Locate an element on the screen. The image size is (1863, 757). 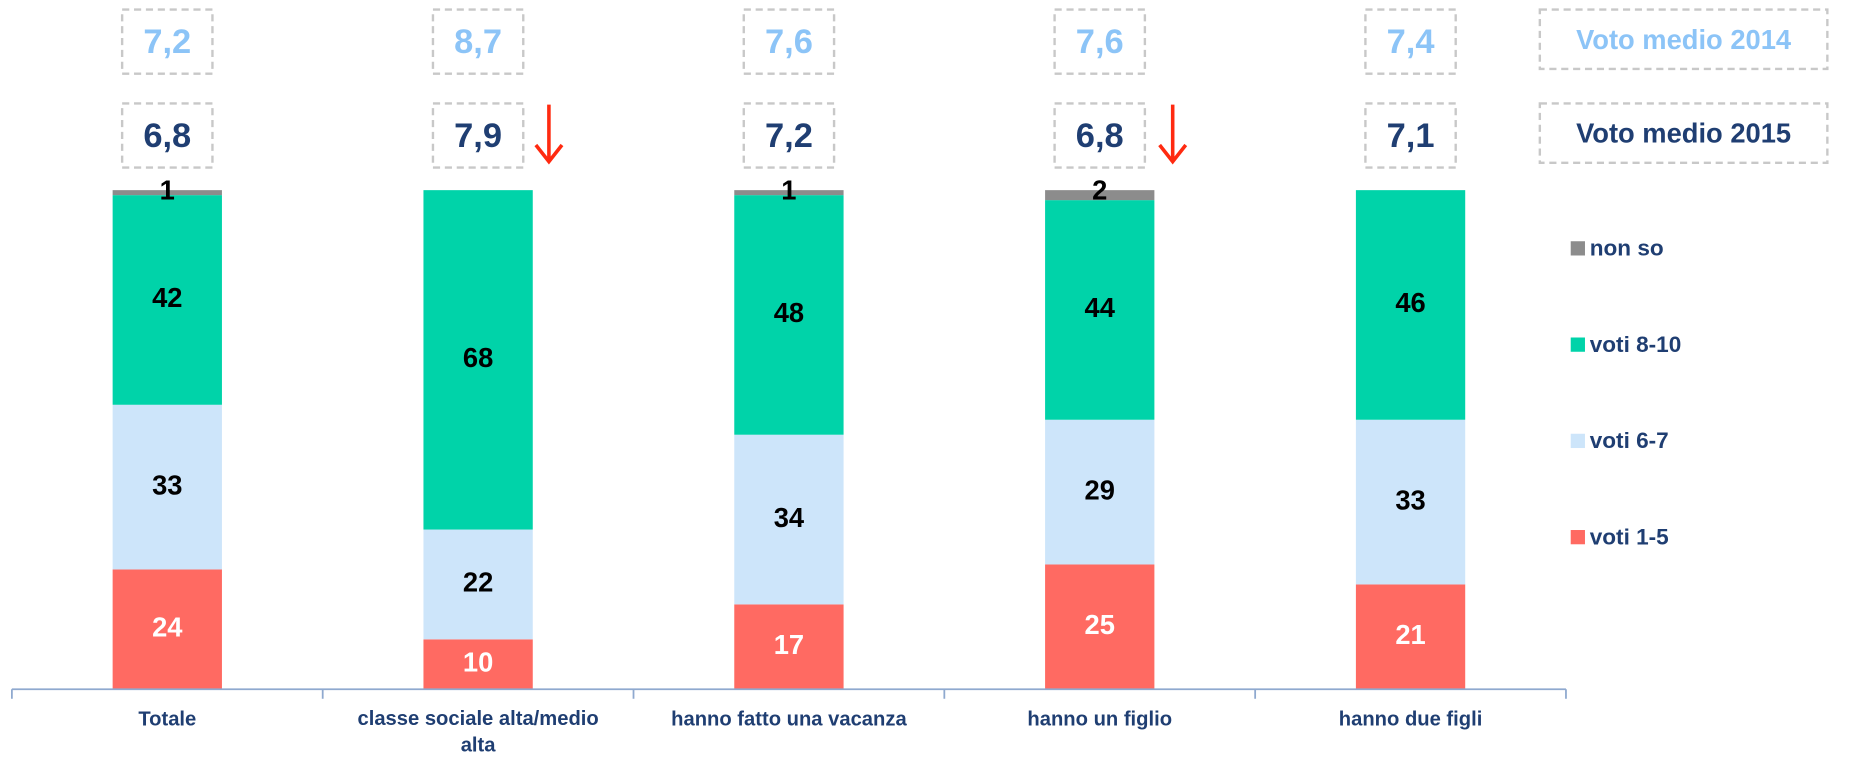
data-label: 2 is located at coordinates (1099, 190).